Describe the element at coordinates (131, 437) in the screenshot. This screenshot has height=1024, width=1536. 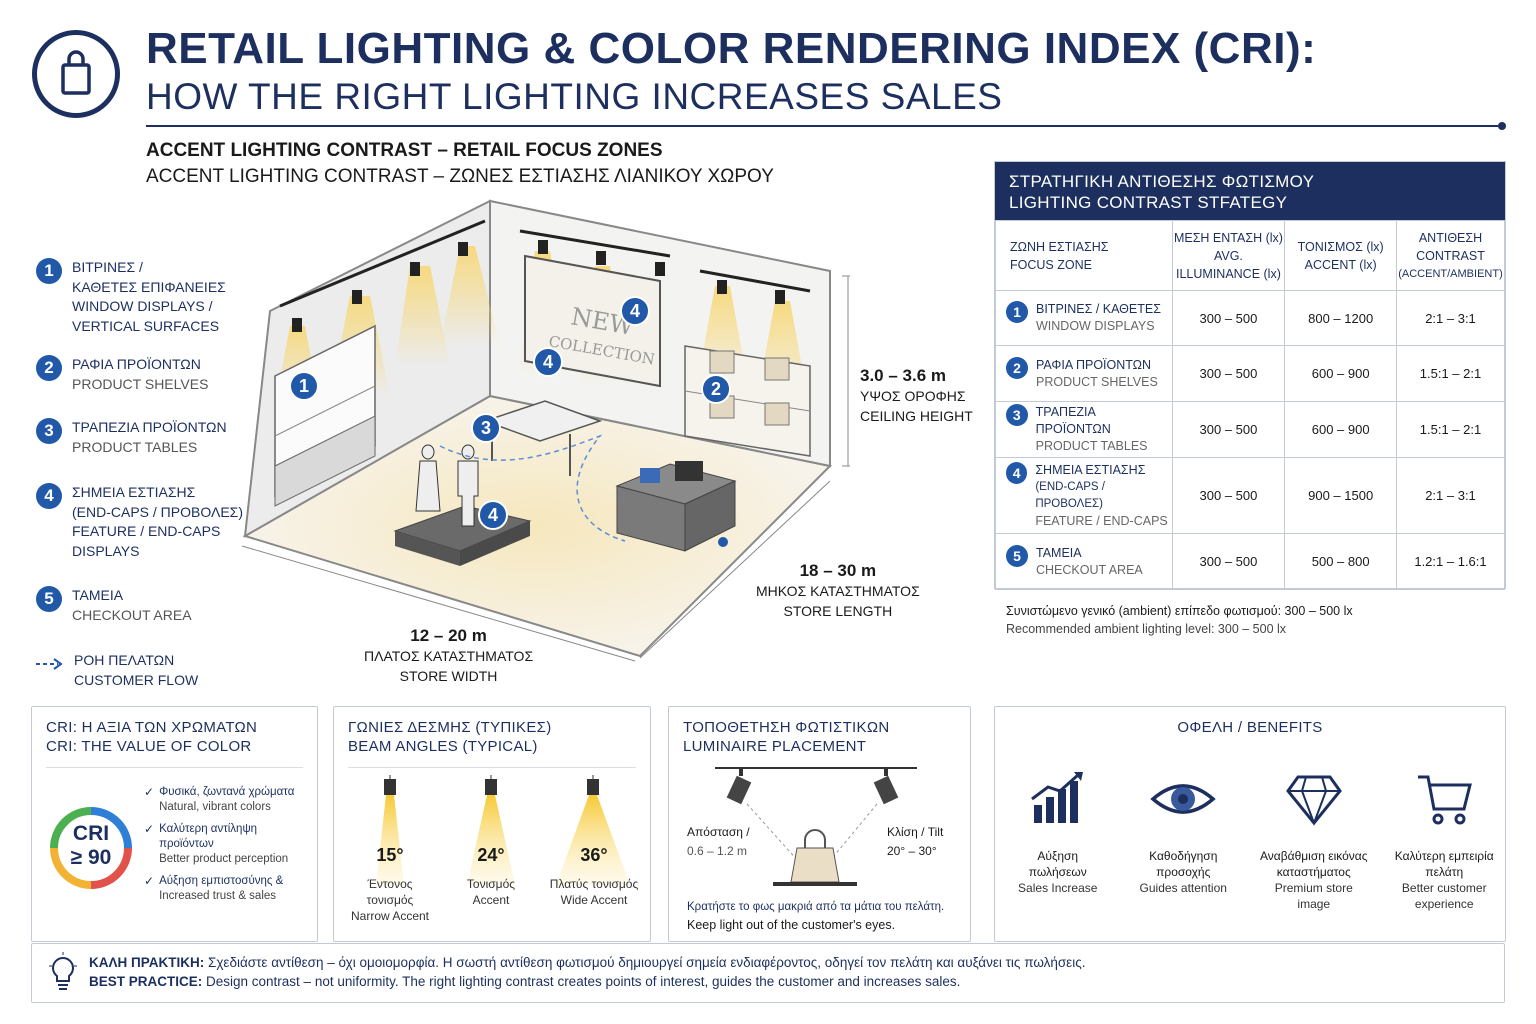
I see `legend-item-3: 3 ΤΡΑΠΕΖΙΑ ΠΡΟΪΟΝΤΩΝ PRODUCT TABLES` at that location.